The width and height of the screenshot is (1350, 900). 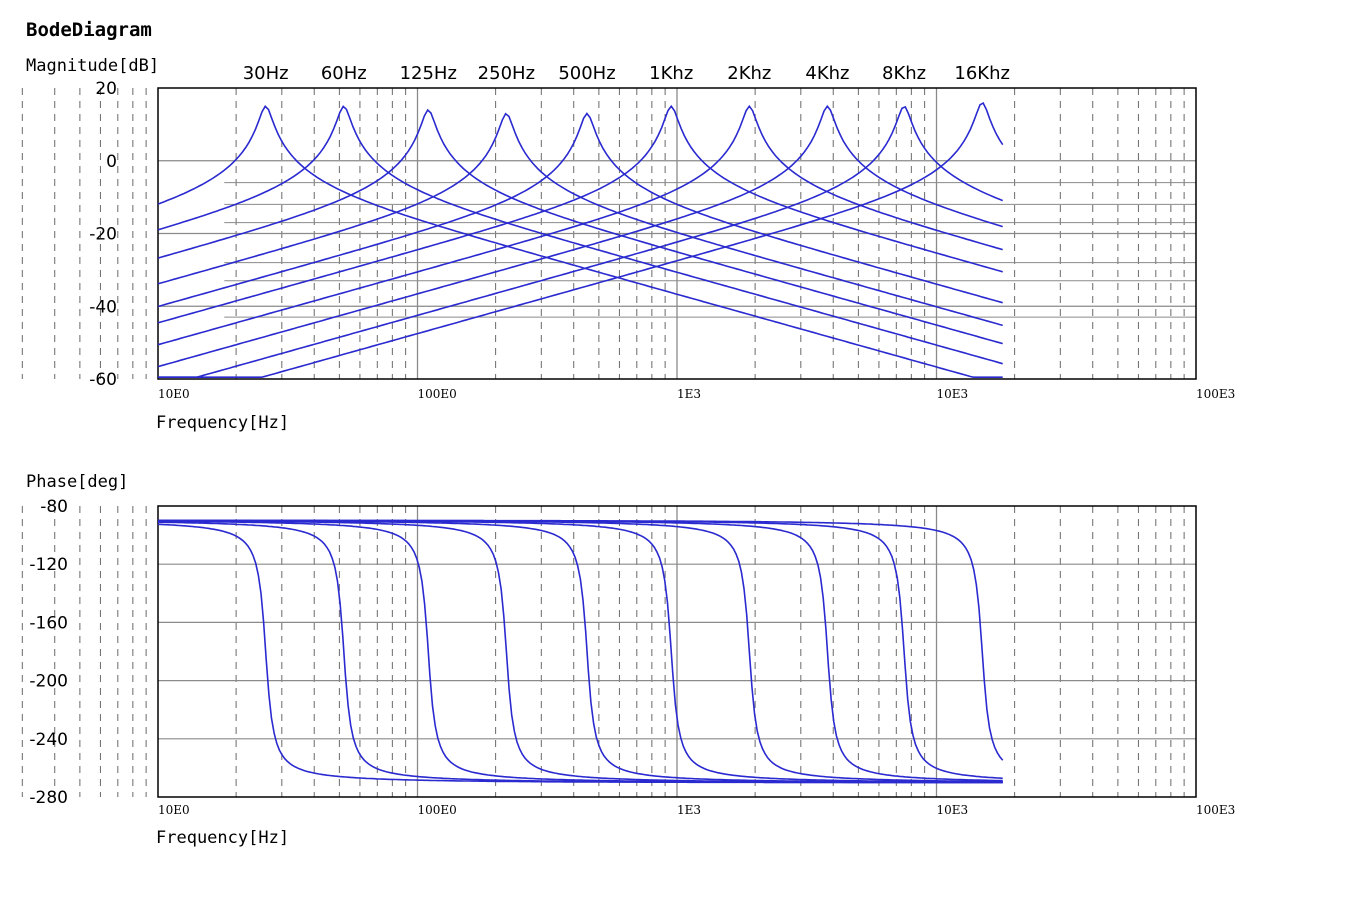 What do you see at coordinates (428, 73) in the screenshot?
I see `band-label: 125Hz` at bounding box center [428, 73].